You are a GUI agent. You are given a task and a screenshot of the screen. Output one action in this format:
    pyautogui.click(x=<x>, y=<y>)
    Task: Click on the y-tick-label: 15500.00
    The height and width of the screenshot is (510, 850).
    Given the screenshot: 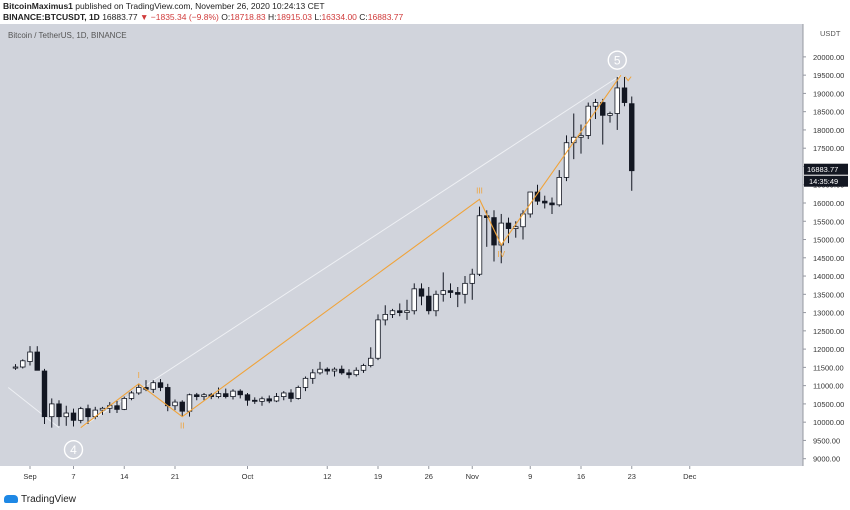 What is the action you would take?
    pyautogui.click(x=828, y=221)
    